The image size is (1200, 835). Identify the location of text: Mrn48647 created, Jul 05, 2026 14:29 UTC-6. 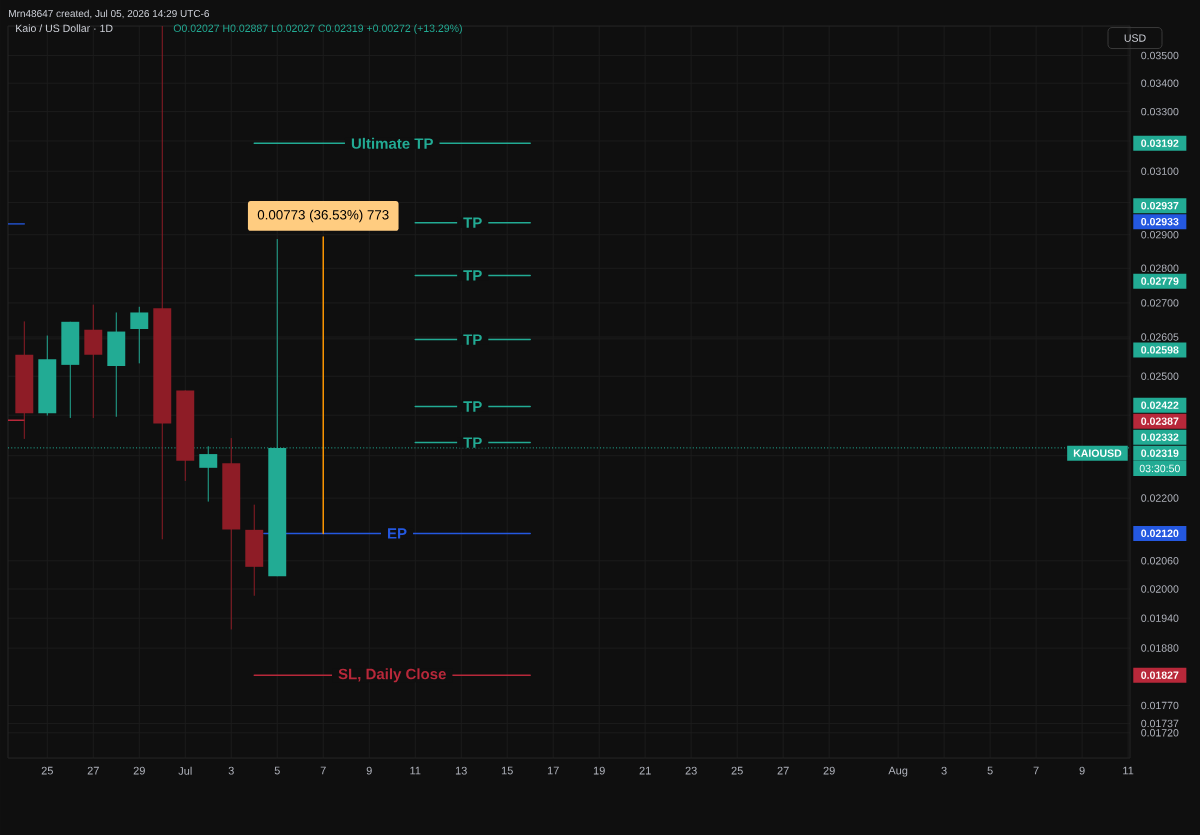
(109, 14).